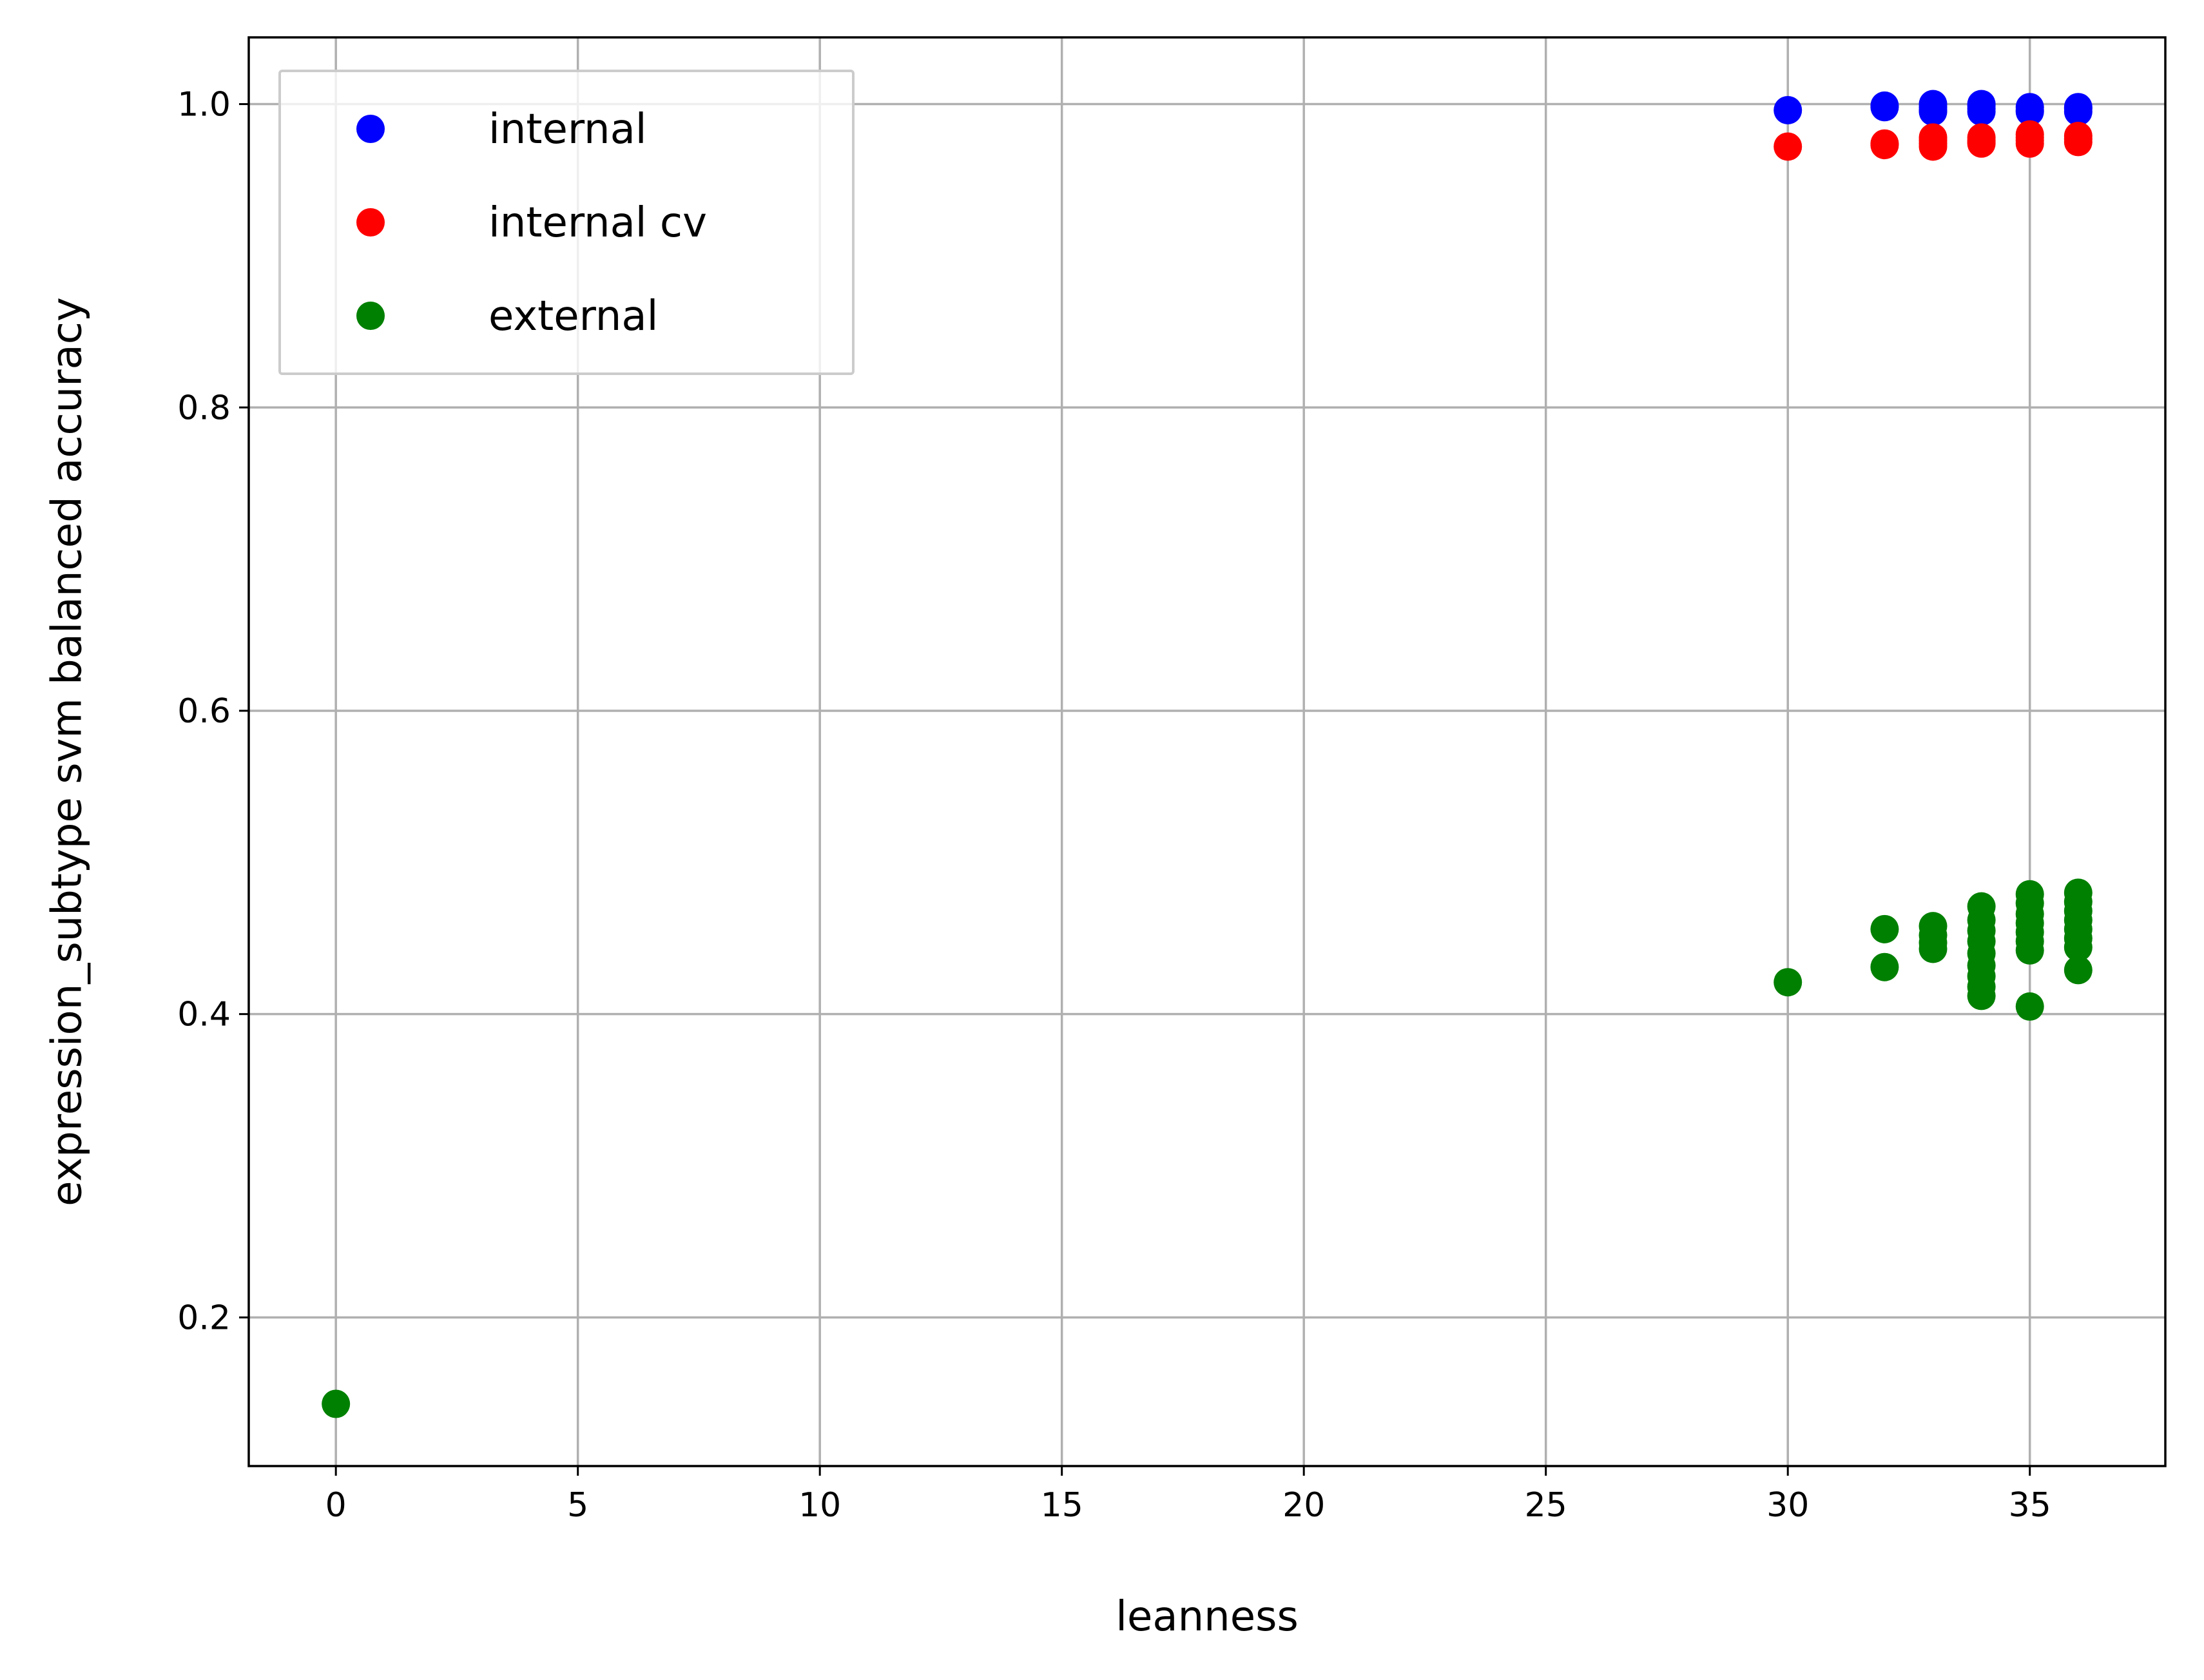  What do you see at coordinates (567, 130) in the screenshot?
I see `legend-label: internal` at bounding box center [567, 130].